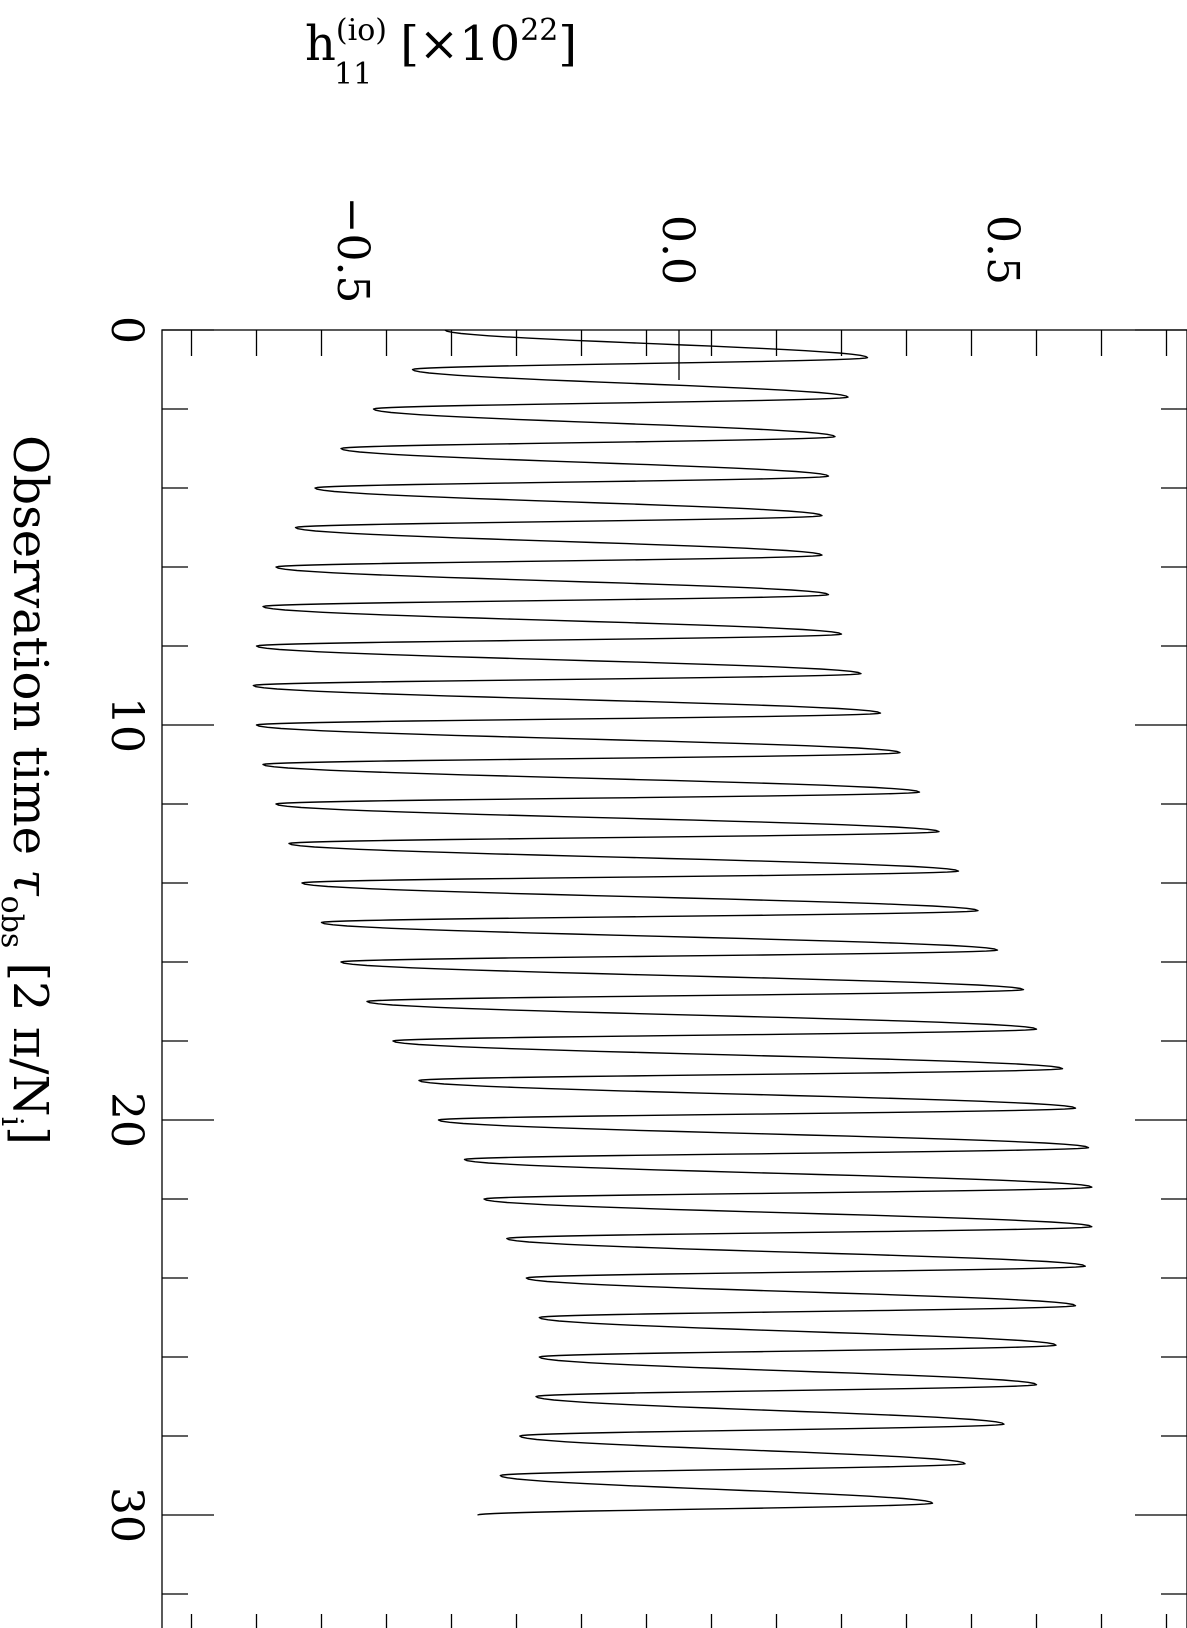  I want to click on x-tick-label: 10, so click(126, 725).